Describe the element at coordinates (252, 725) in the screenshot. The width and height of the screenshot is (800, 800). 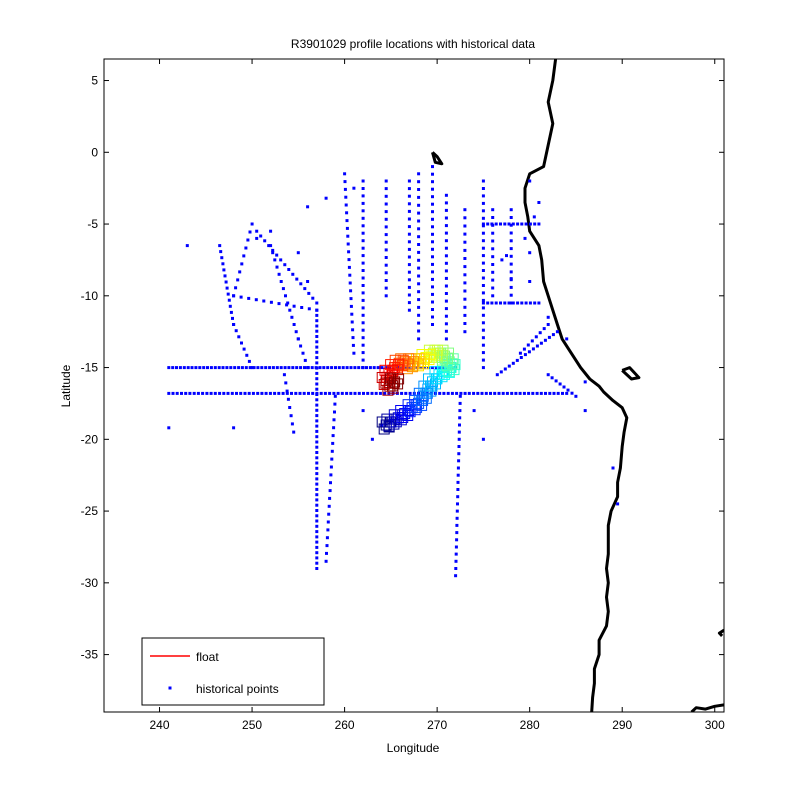
I see `x-tick-label: 250` at that location.